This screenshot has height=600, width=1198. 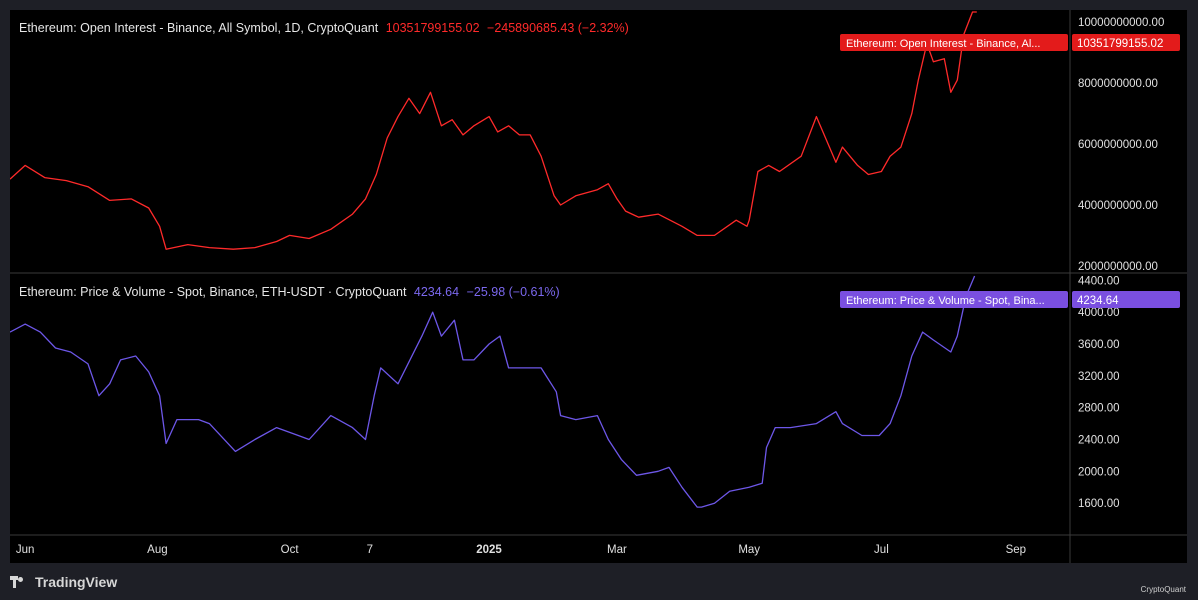 What do you see at coordinates (1016, 550) in the screenshot?
I see `x-tick-label: Sep` at bounding box center [1016, 550].